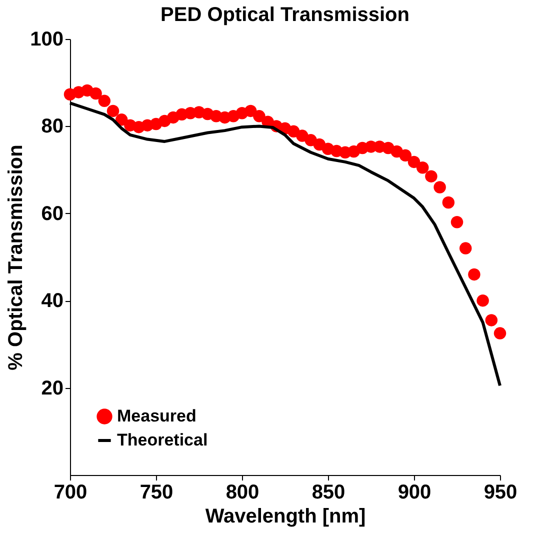  I want to click on y-tick-label: 80, so click(52, 127).